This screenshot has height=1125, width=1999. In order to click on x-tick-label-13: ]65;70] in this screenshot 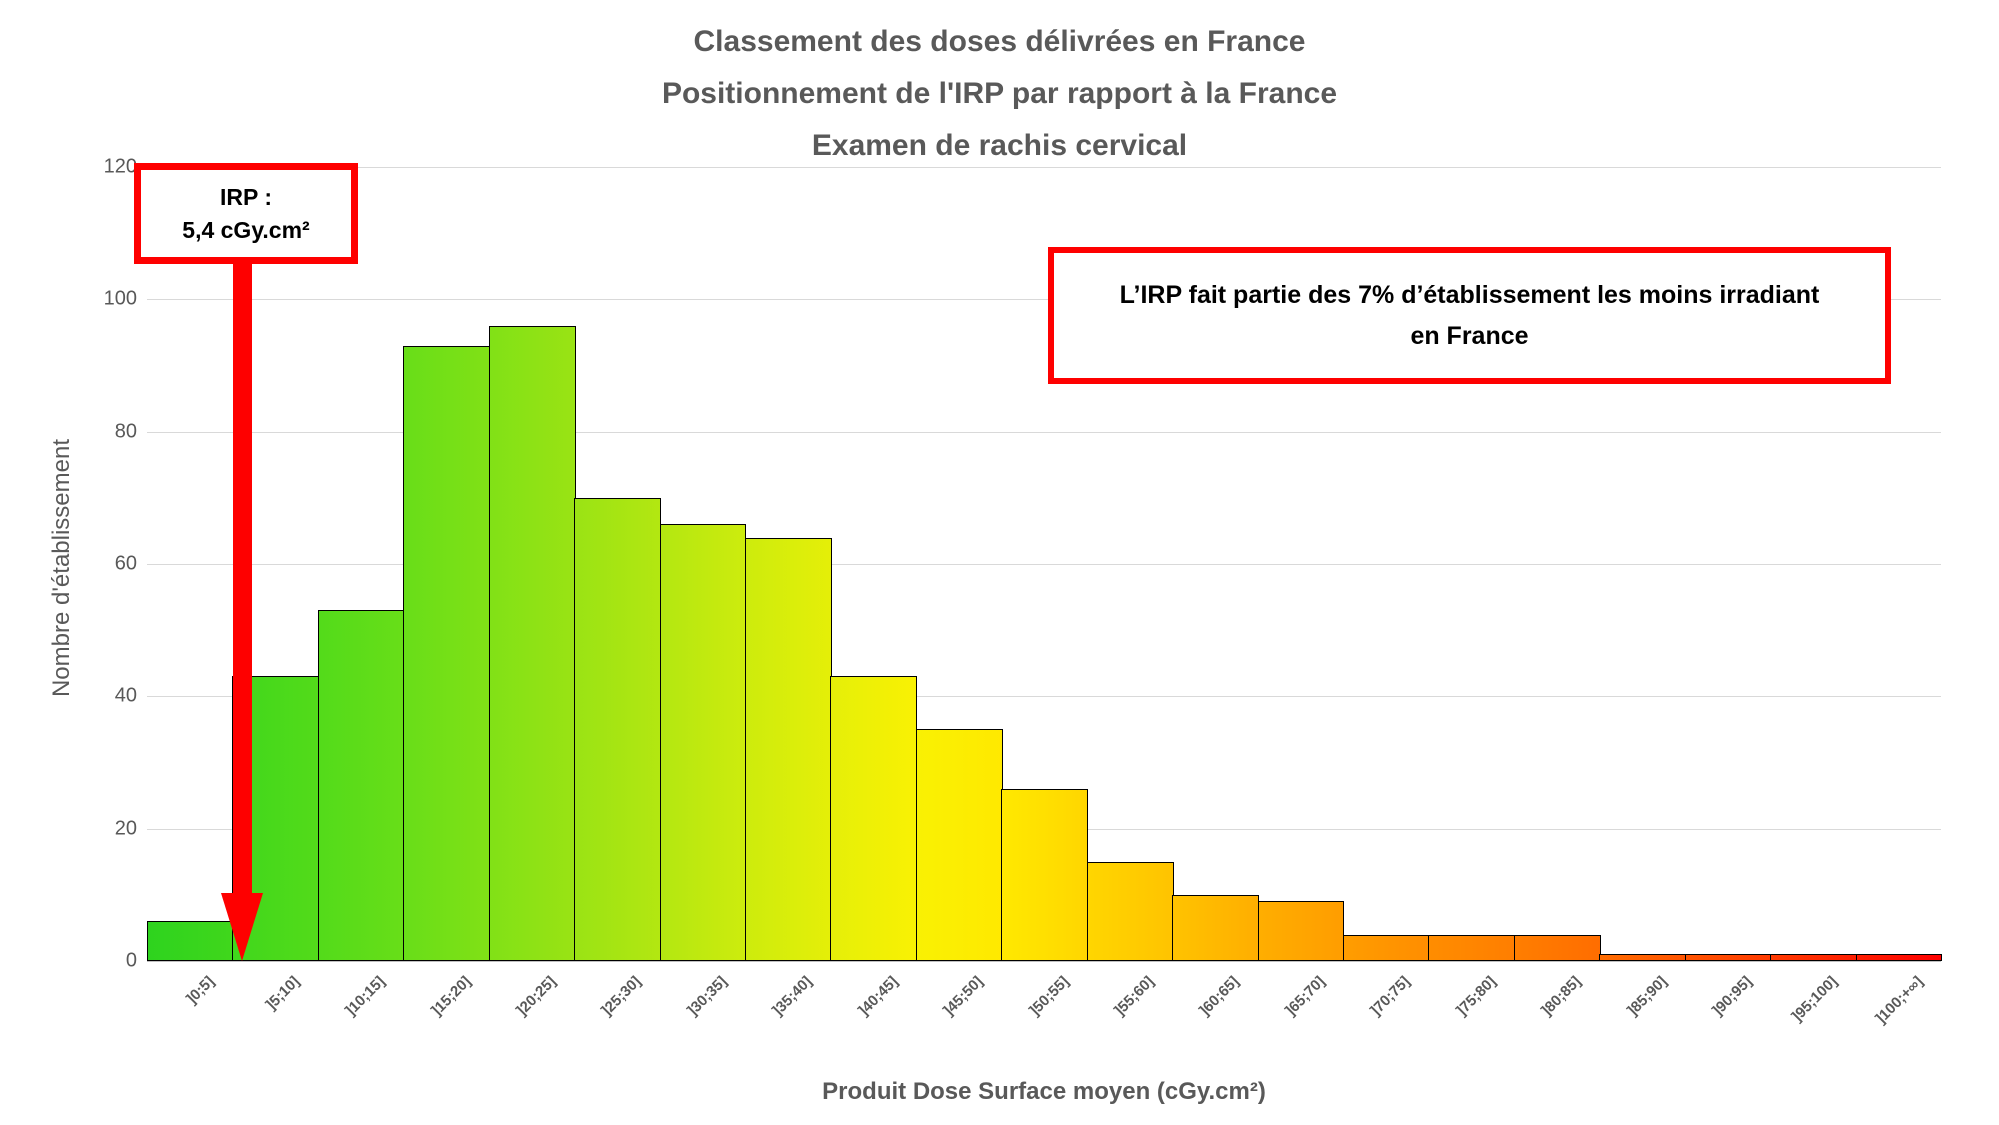, I will do `click(1305, 996)`.